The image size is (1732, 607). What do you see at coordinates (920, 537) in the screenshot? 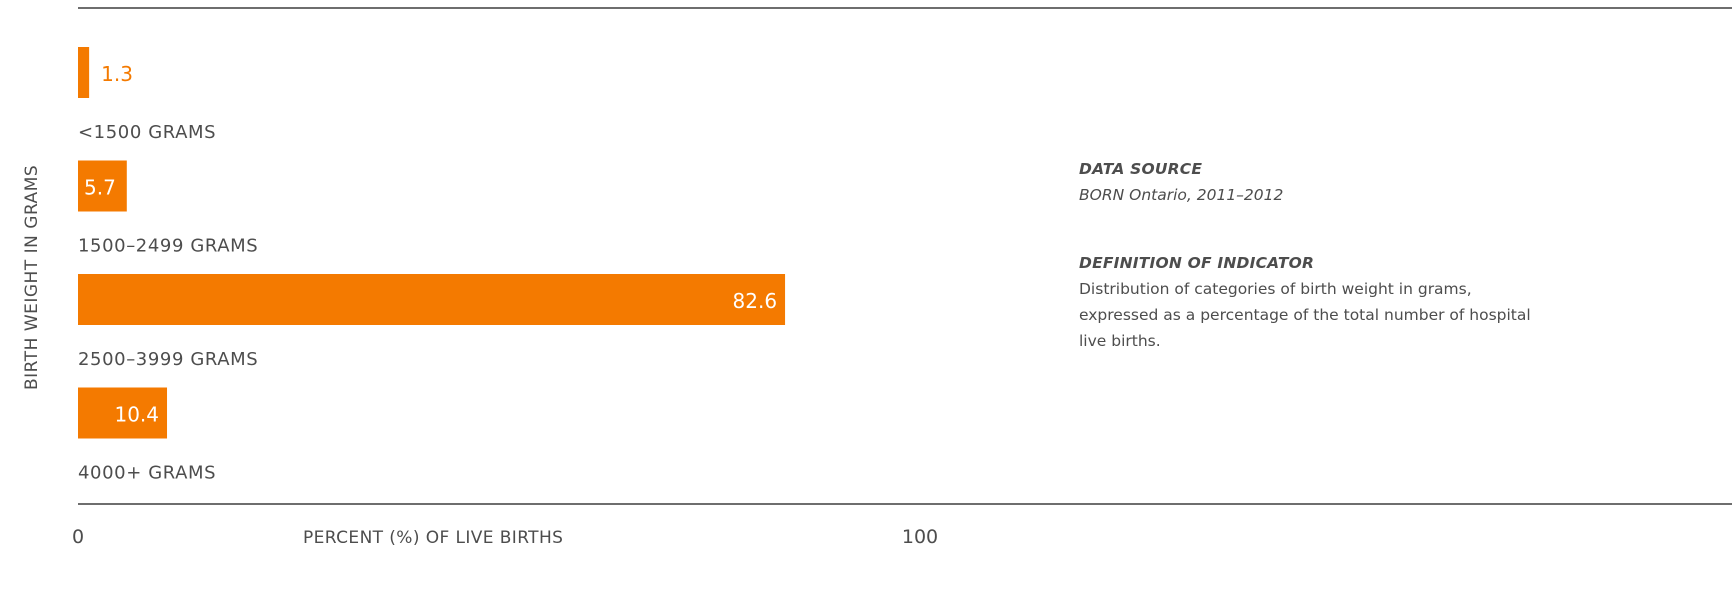
I see `x-tick-label-100: 100` at bounding box center [920, 537].